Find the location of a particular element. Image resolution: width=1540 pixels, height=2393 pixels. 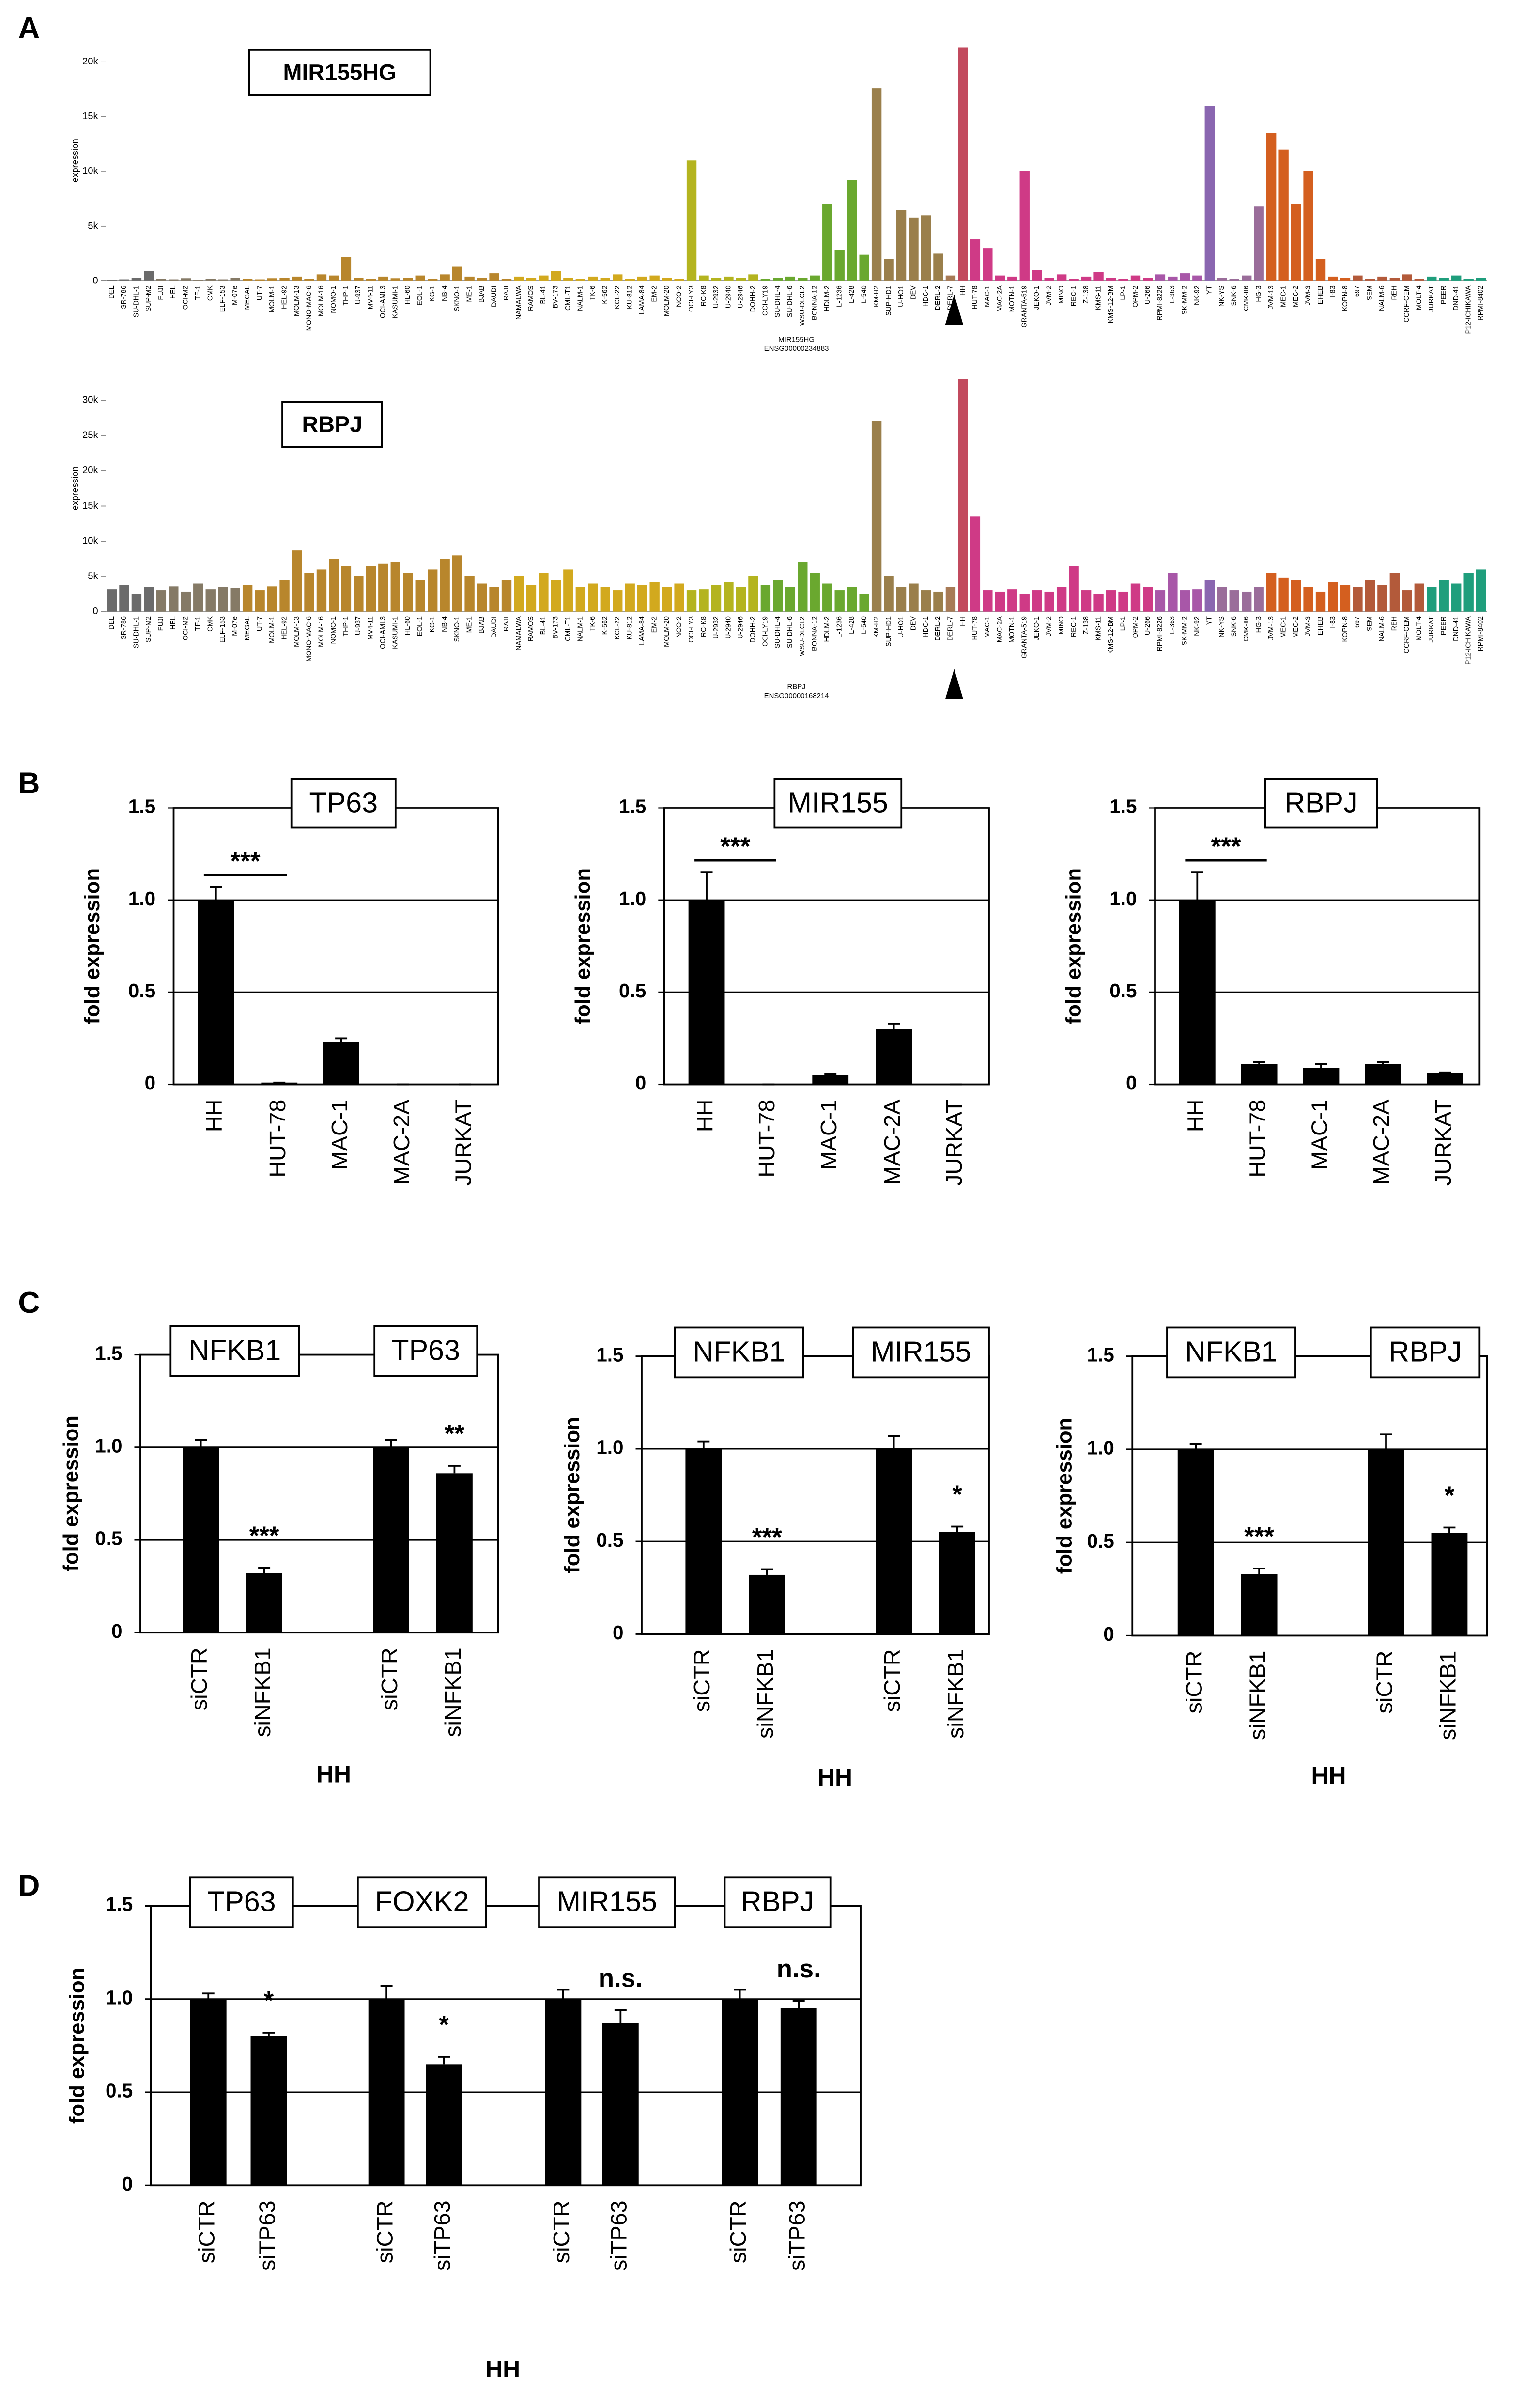

x-tick-label: EOL-1 is located at coordinates (420, 626).